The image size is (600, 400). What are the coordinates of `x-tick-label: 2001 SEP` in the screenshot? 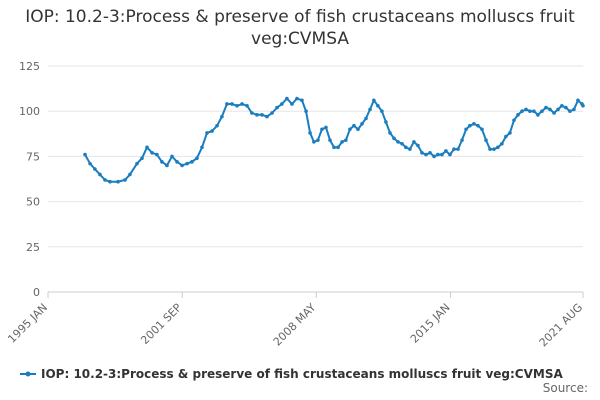 It's located at (161, 324).